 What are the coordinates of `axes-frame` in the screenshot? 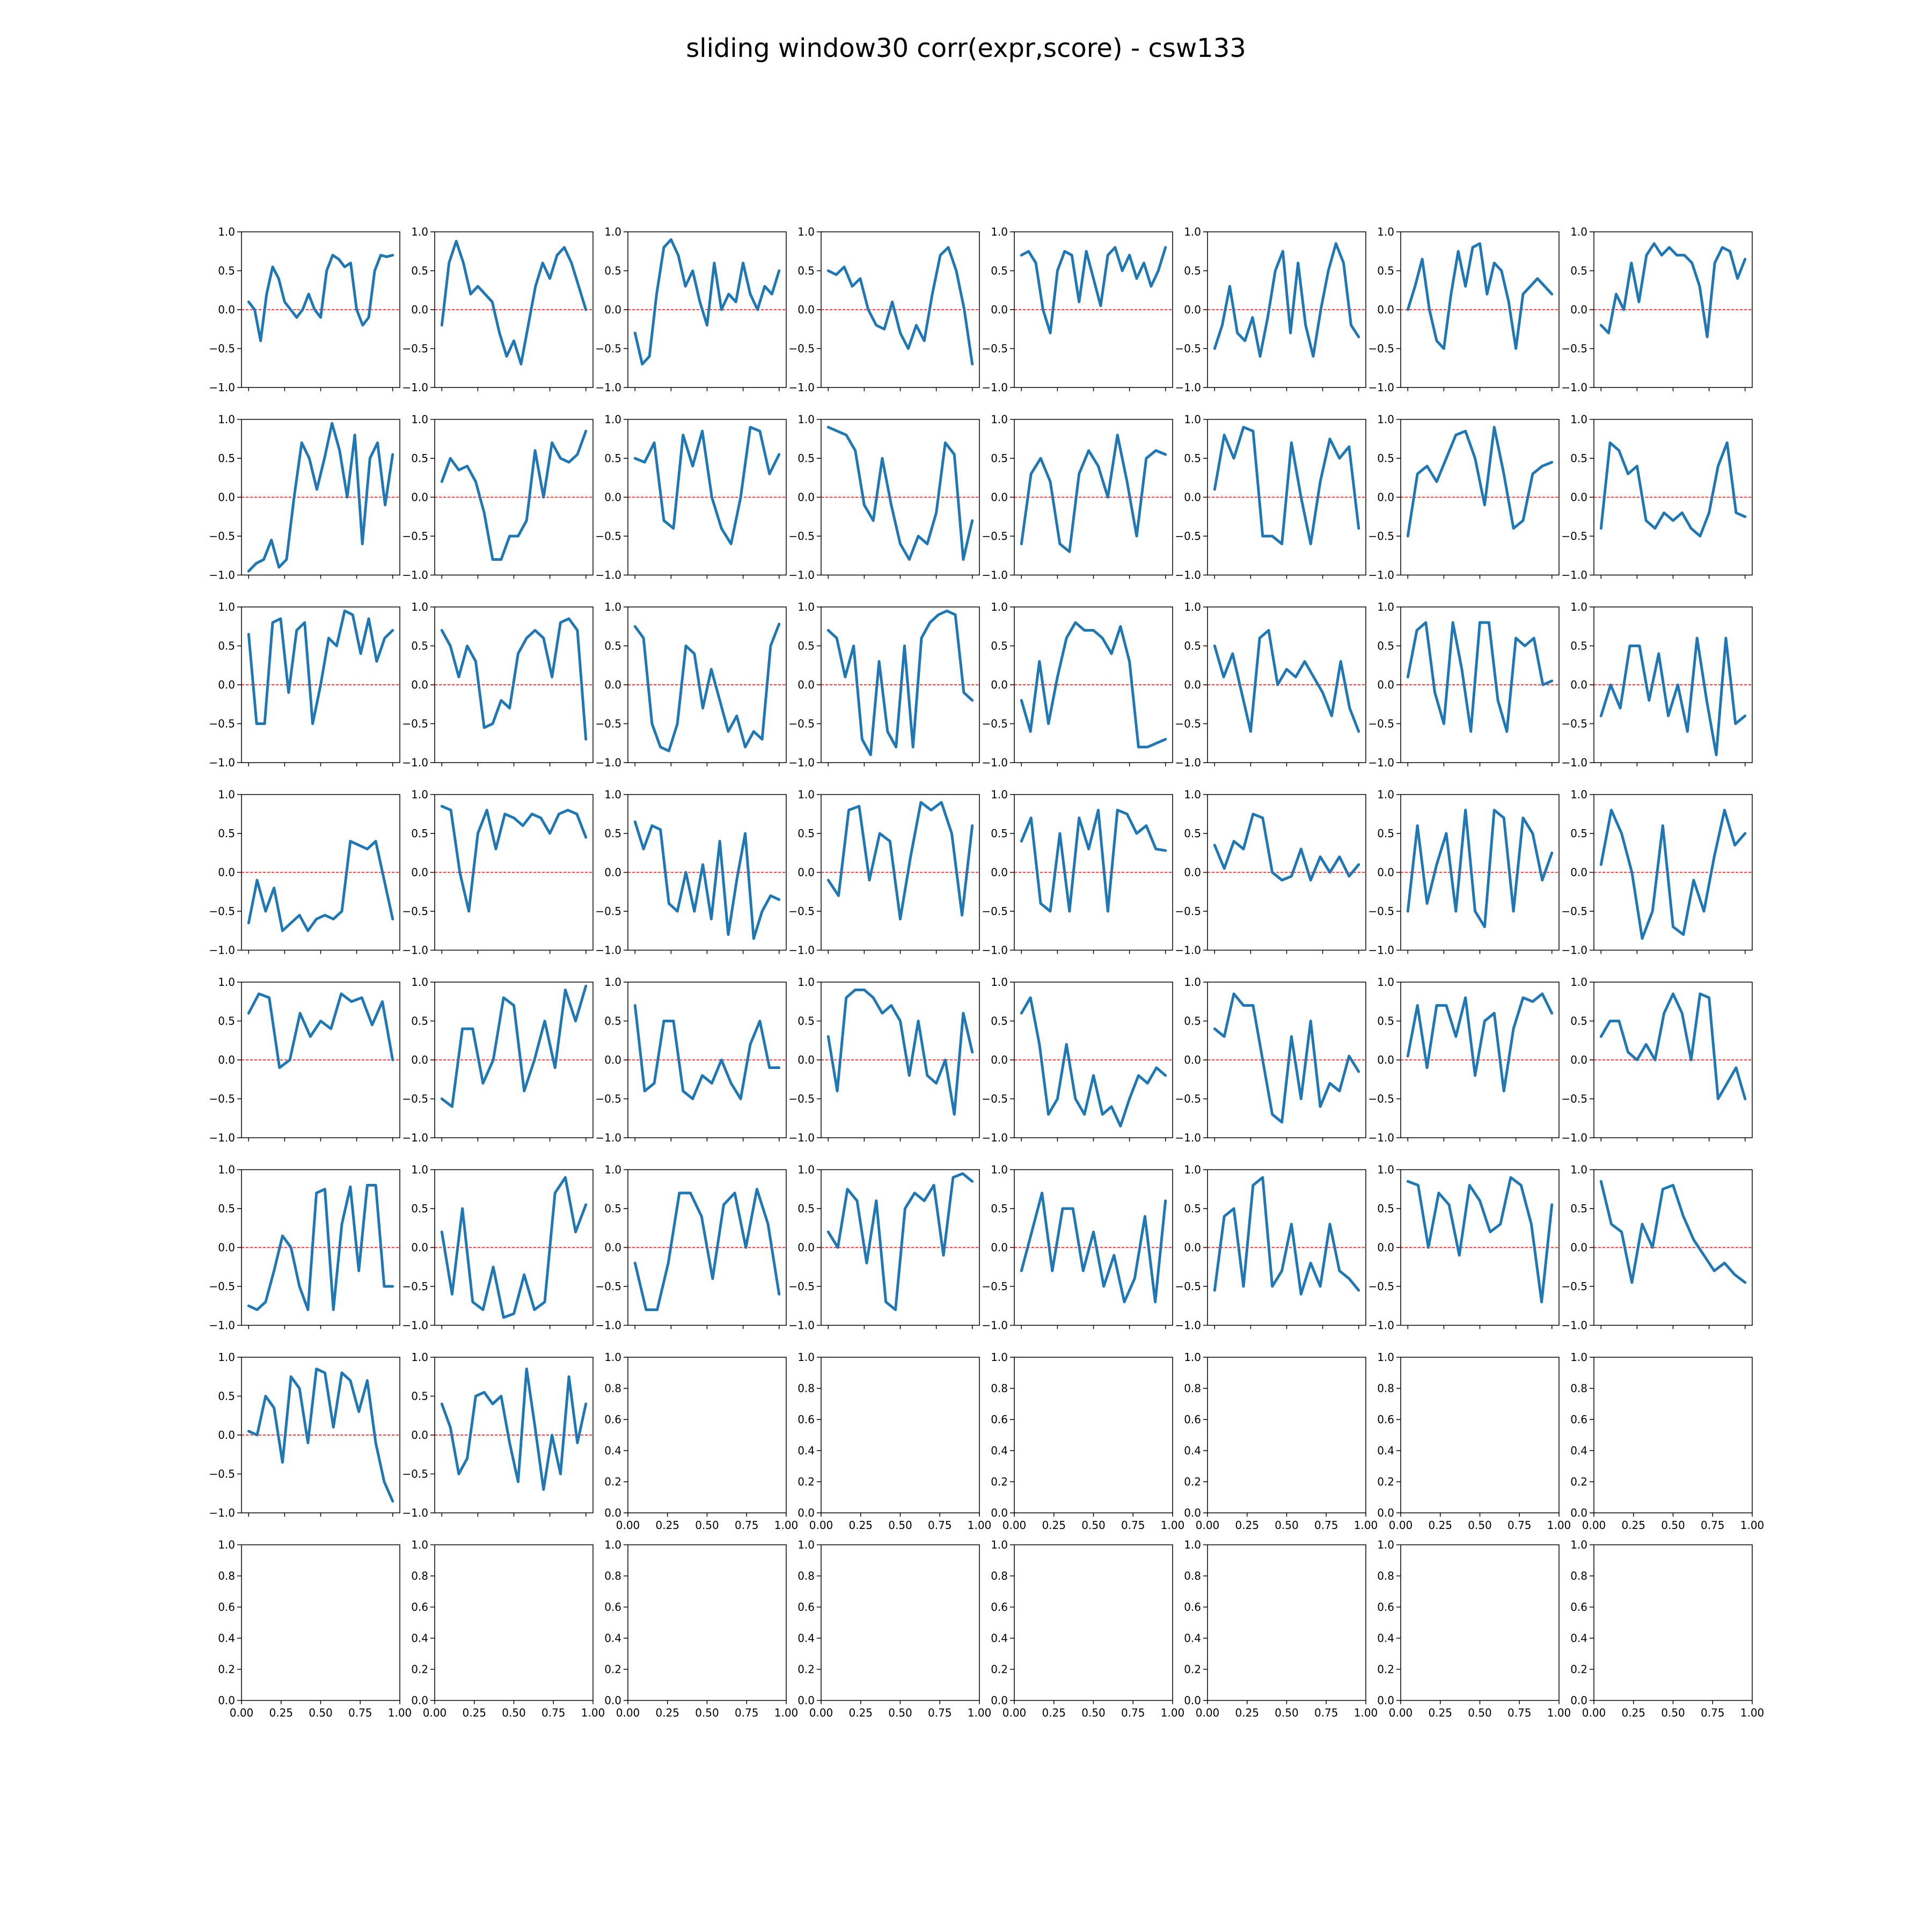 It's located at (1480, 1622).